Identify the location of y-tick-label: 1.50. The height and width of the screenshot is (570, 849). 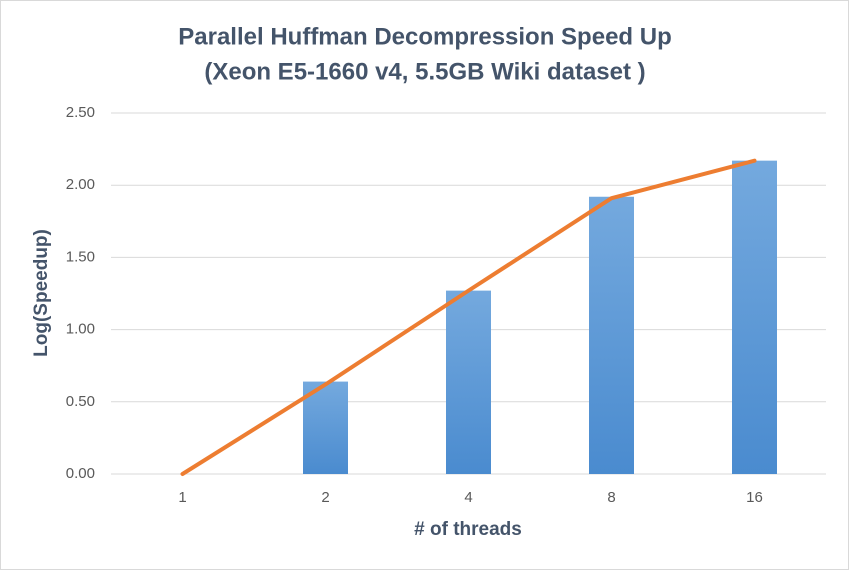
(80, 256).